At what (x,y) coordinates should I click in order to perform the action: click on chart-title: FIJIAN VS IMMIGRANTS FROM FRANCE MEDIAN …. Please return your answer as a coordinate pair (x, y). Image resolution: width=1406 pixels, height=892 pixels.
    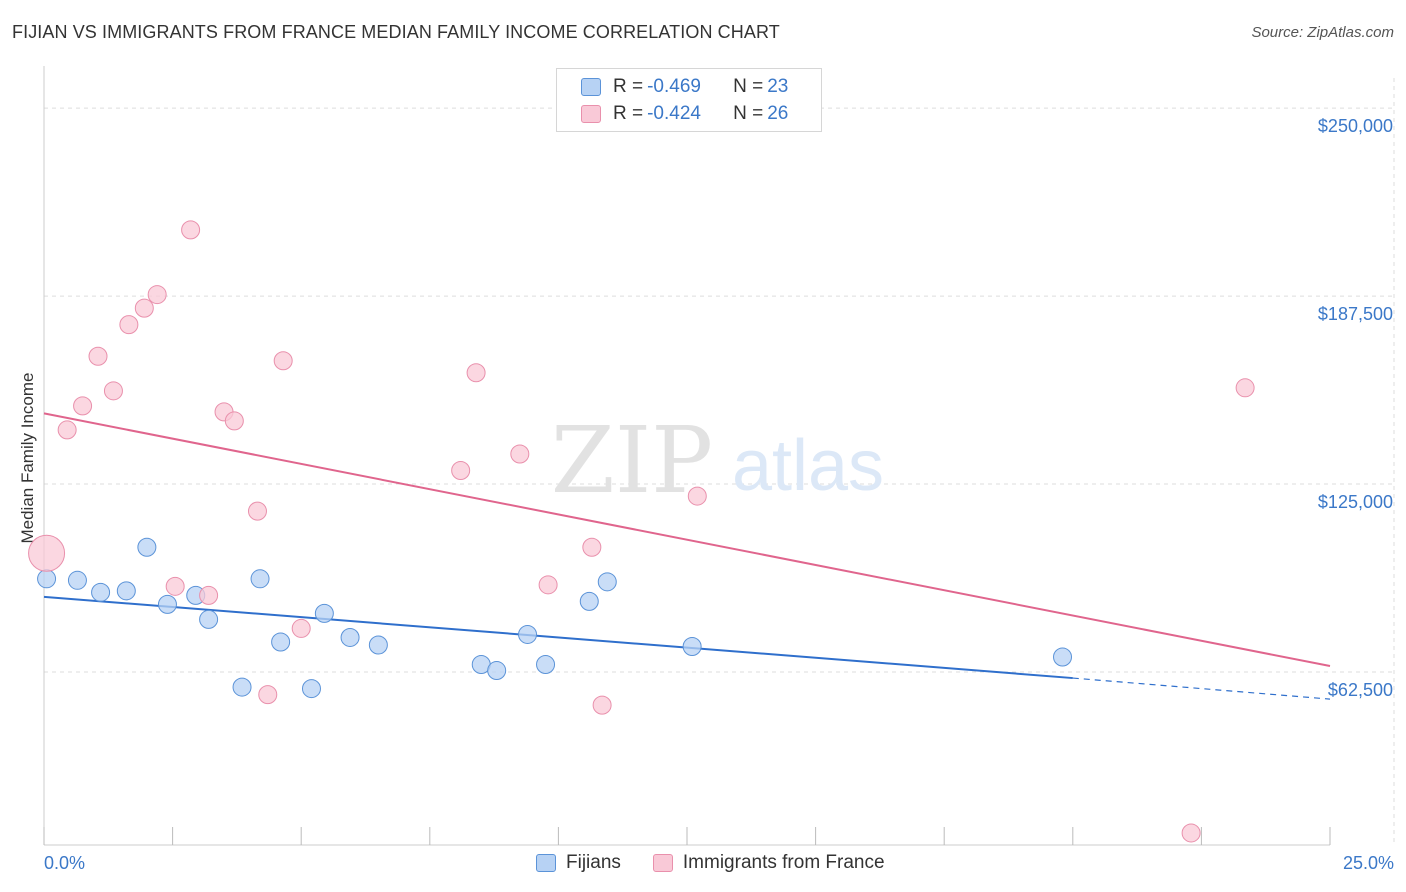
    Looking at the image, I should click on (396, 32).